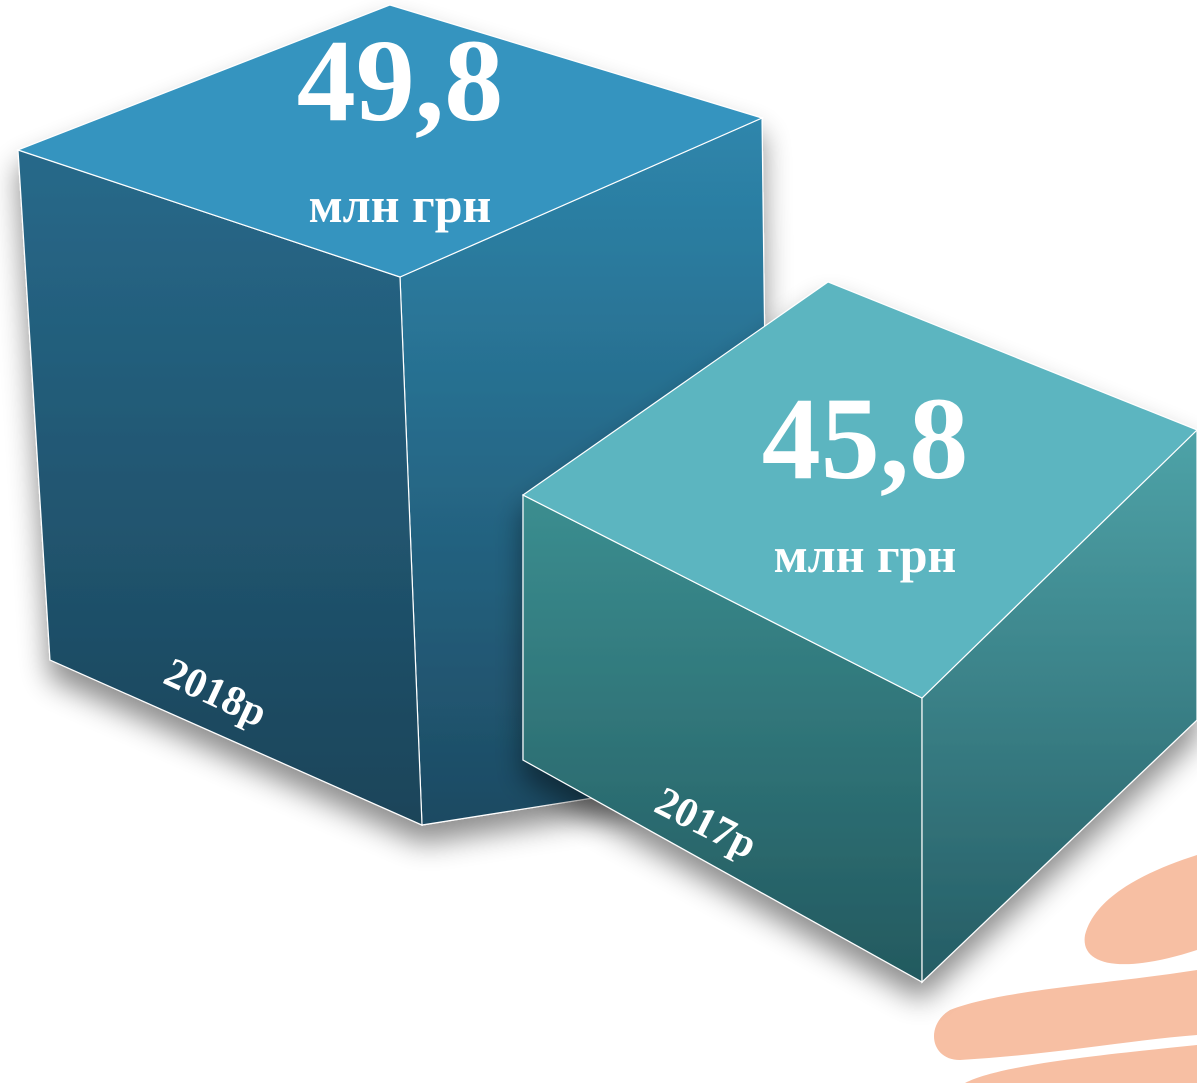  Describe the element at coordinates (400, 80) in the screenshot. I see `value: 49,8` at that location.